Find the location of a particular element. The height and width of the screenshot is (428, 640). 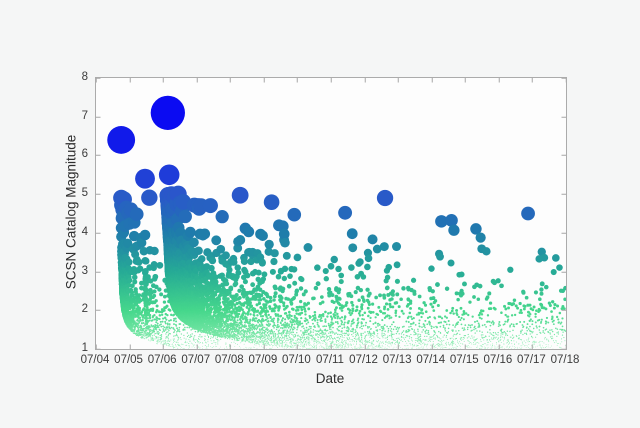

x-tick-label: 07/08 is located at coordinates (229, 360).